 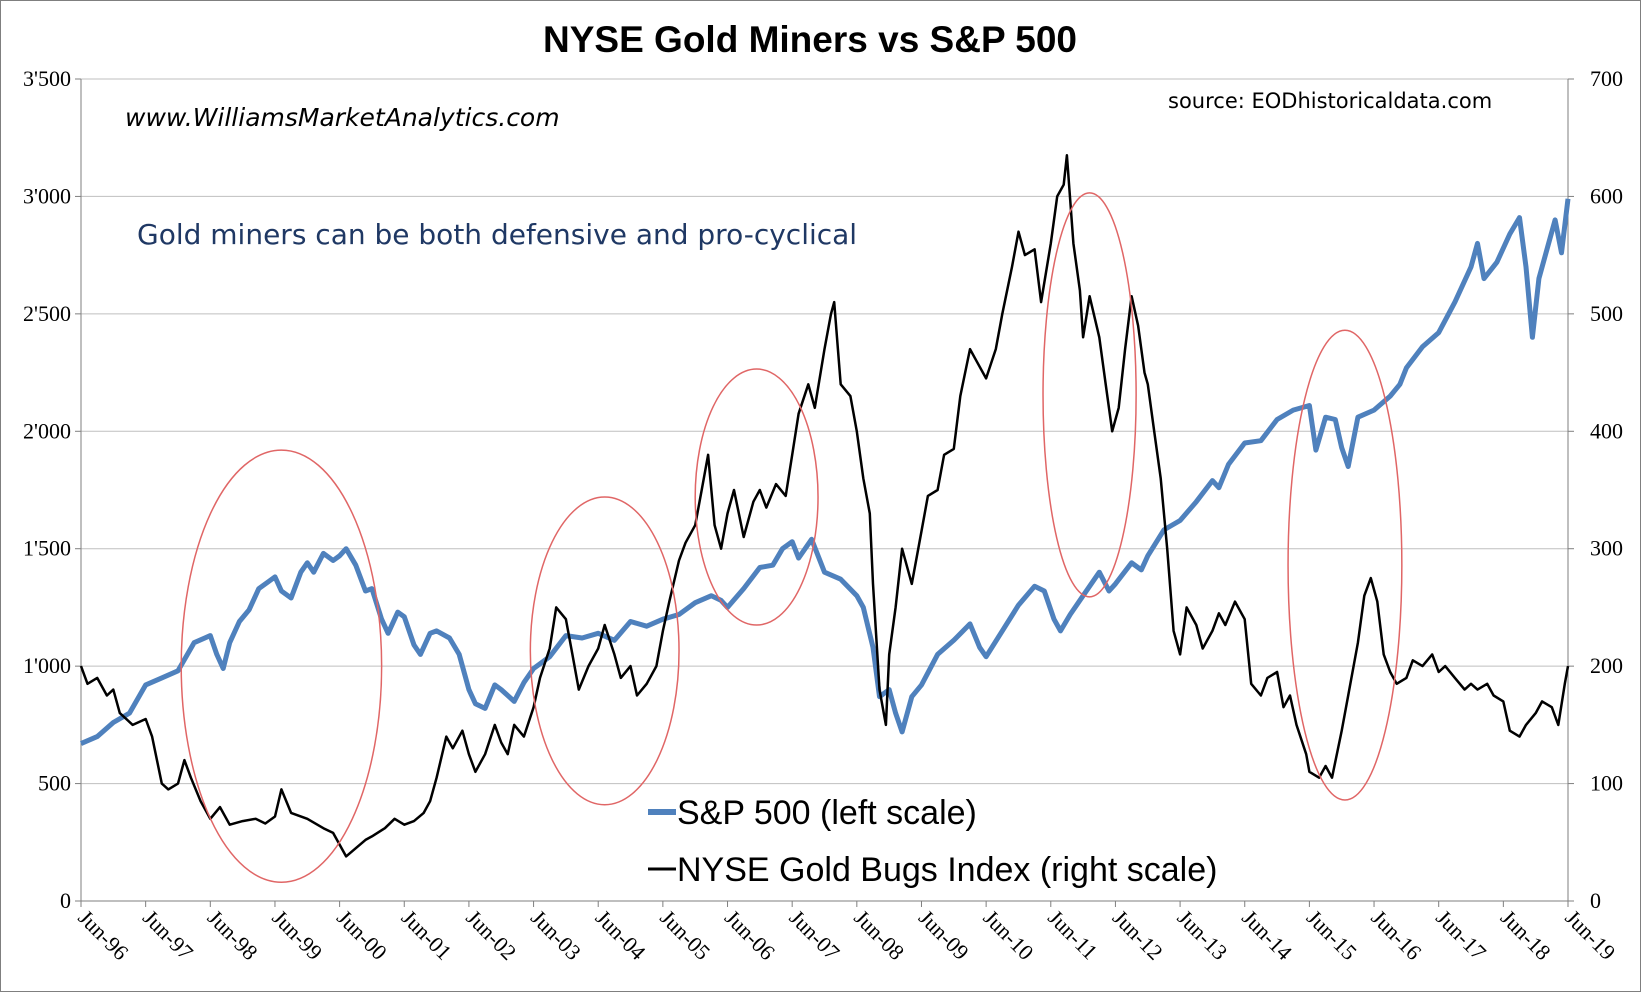 I want to click on x-tick-label: Jun-18, so click(x=1526, y=935).